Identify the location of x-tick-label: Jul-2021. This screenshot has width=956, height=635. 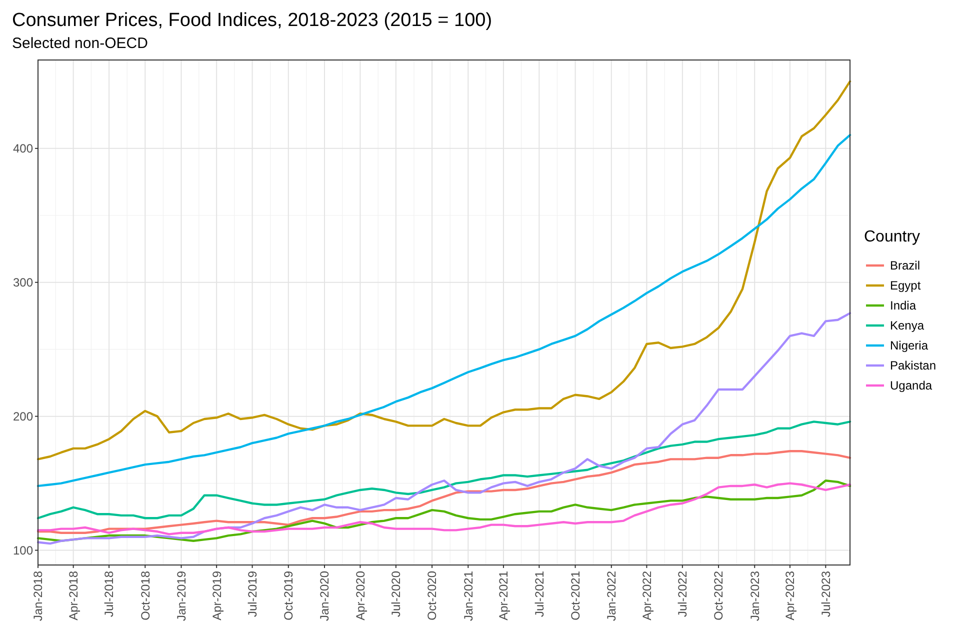
(539, 594).